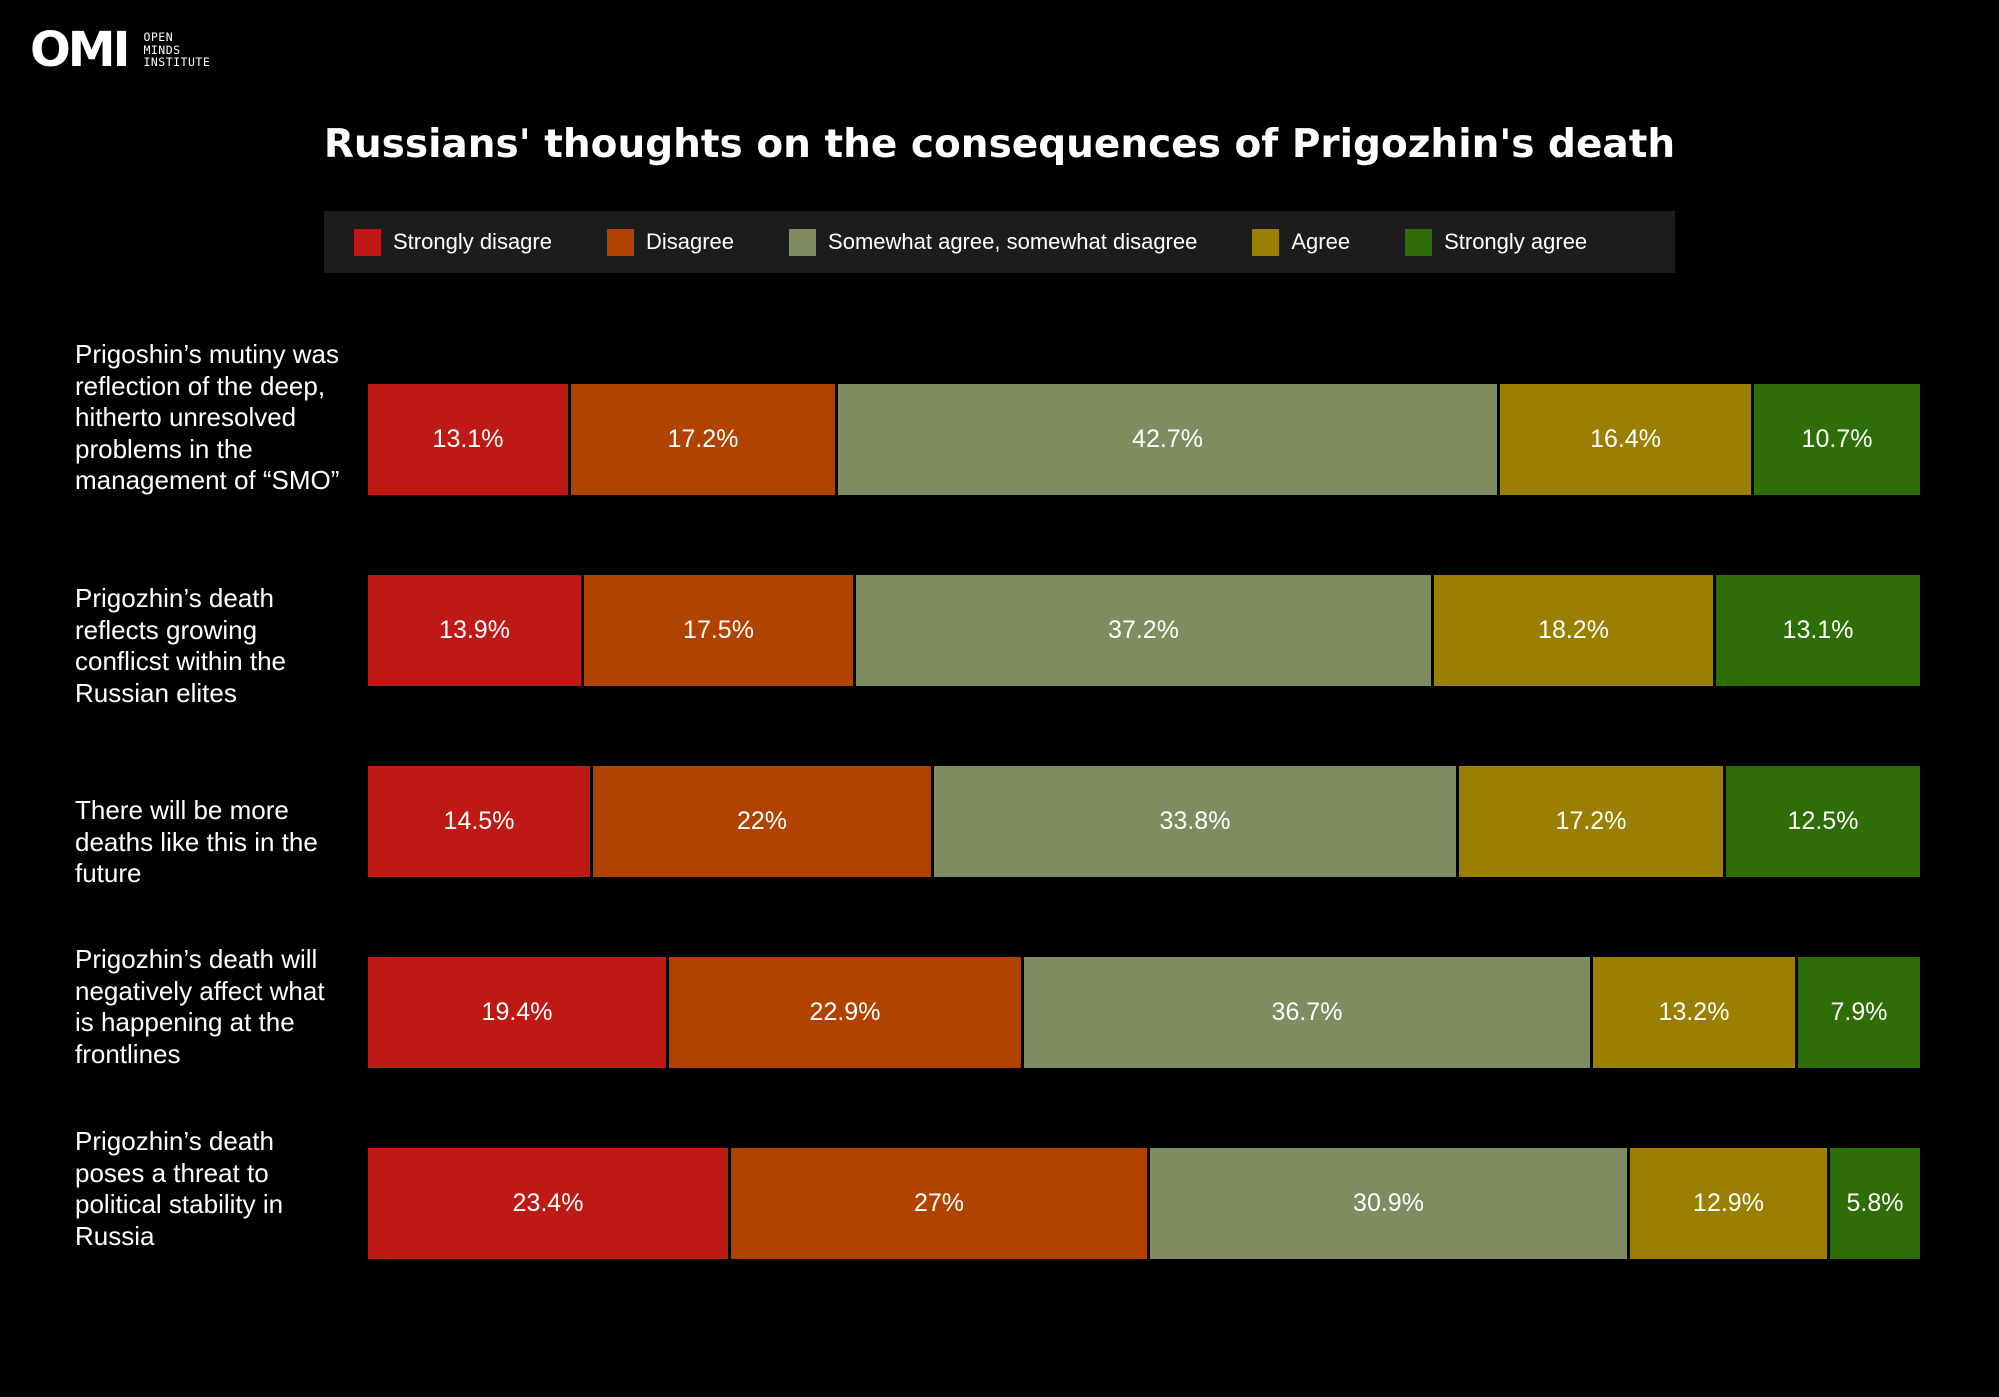 The height and width of the screenshot is (1397, 1999). I want to click on logo-mark: OMI, so click(80, 50).